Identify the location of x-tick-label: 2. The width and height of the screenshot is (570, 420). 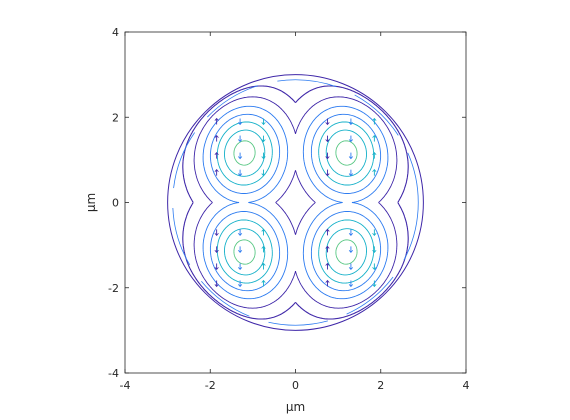
(380, 385).